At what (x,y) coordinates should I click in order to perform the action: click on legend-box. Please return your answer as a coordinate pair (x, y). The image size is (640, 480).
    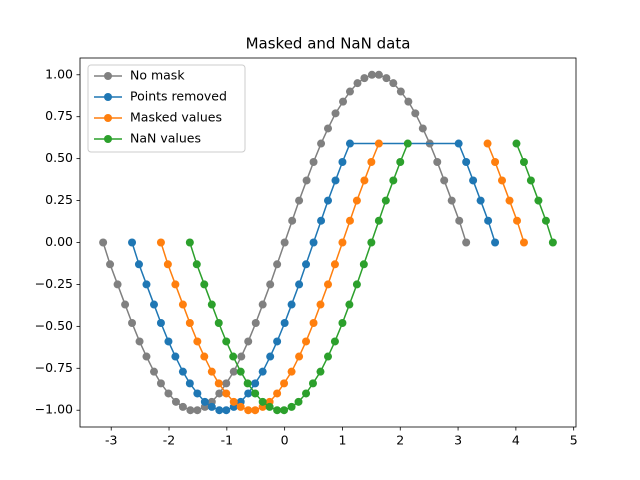
    Looking at the image, I should click on (166, 108).